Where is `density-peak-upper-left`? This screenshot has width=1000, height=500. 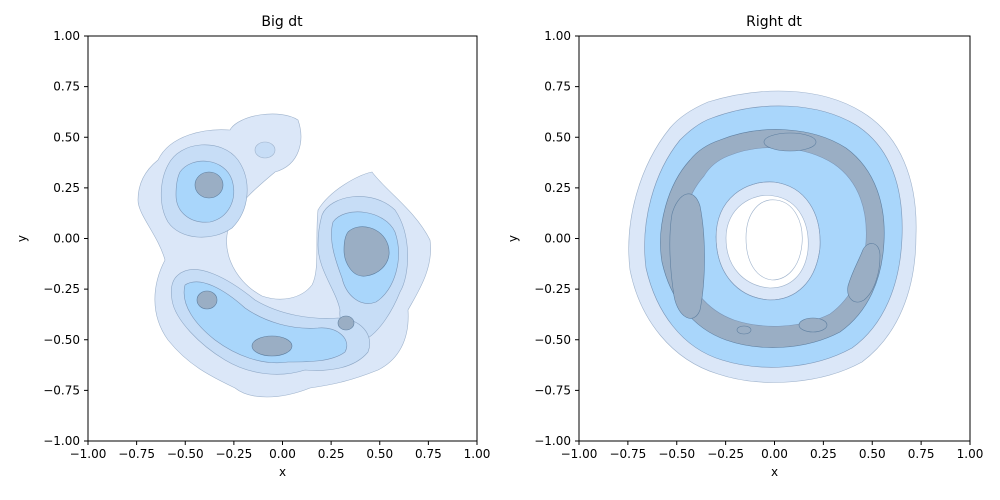
density-peak-upper-left is located at coordinates (209, 185).